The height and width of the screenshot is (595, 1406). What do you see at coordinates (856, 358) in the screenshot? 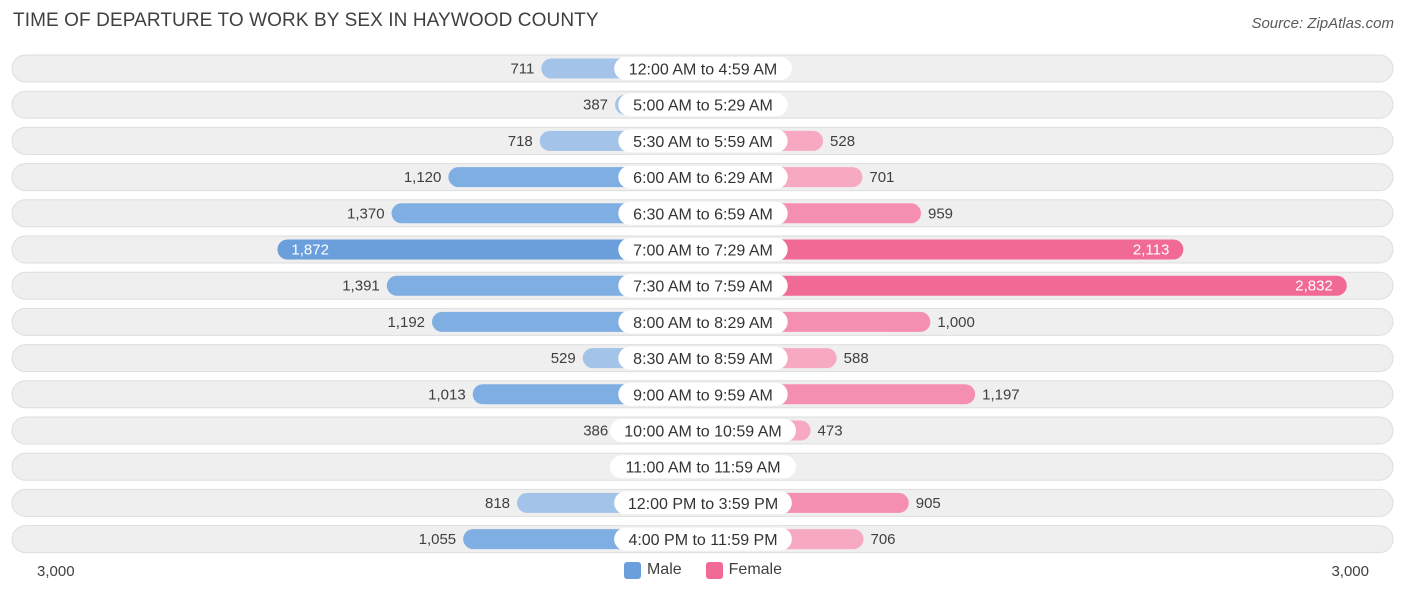
I see `female-value-label: 588` at bounding box center [856, 358].